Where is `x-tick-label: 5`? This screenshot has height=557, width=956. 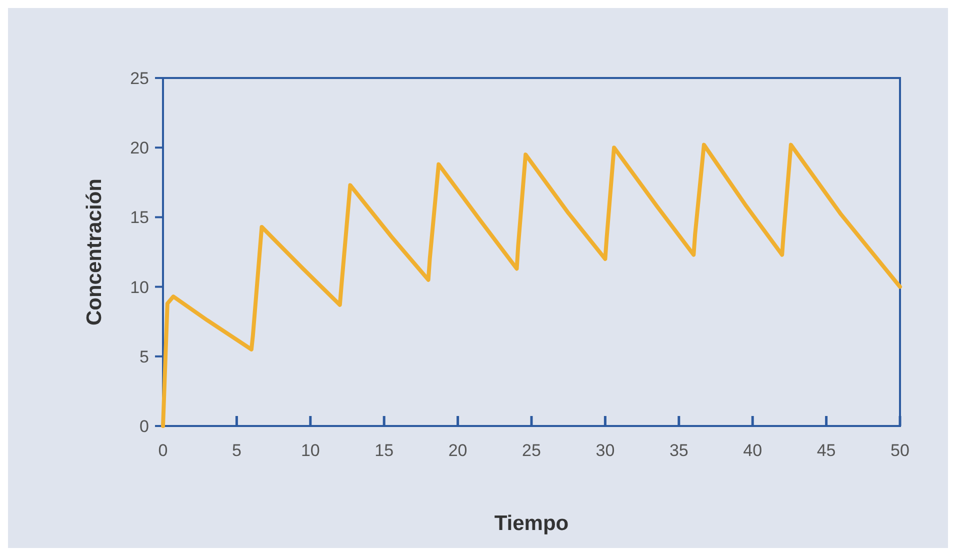
x-tick-label: 5 is located at coordinates (237, 450).